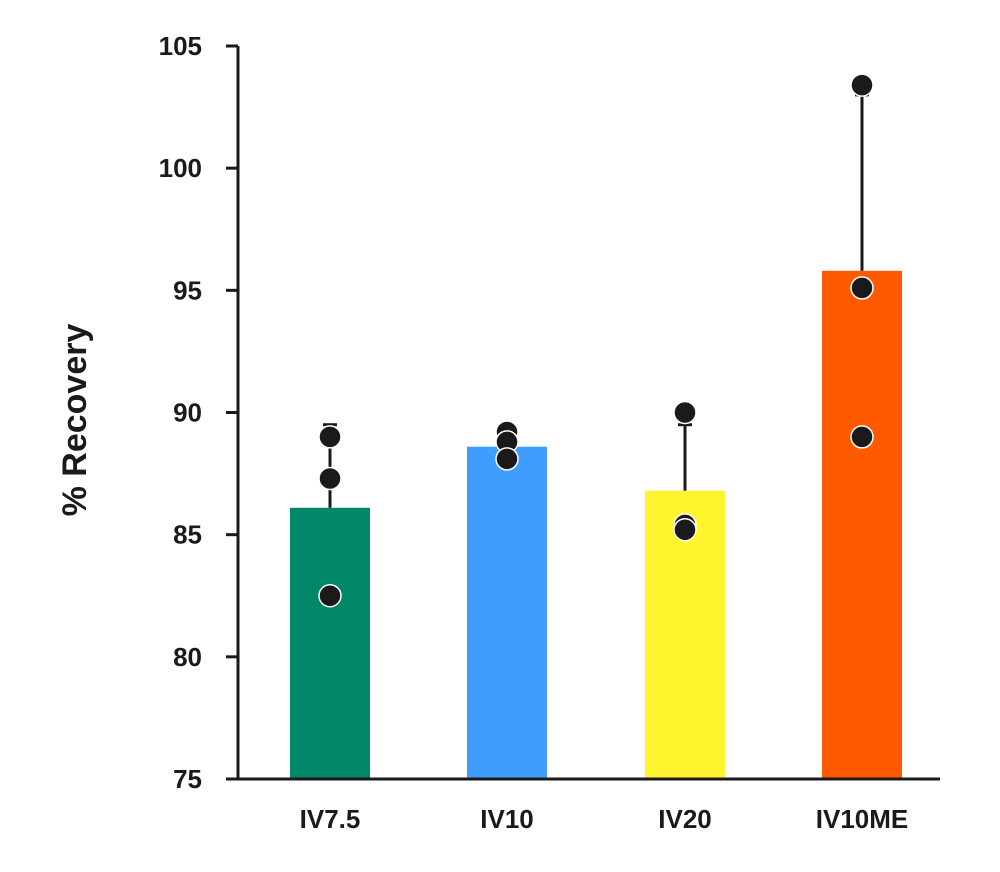  What do you see at coordinates (187, 290) in the screenshot?
I see `y-tick-label: 95` at bounding box center [187, 290].